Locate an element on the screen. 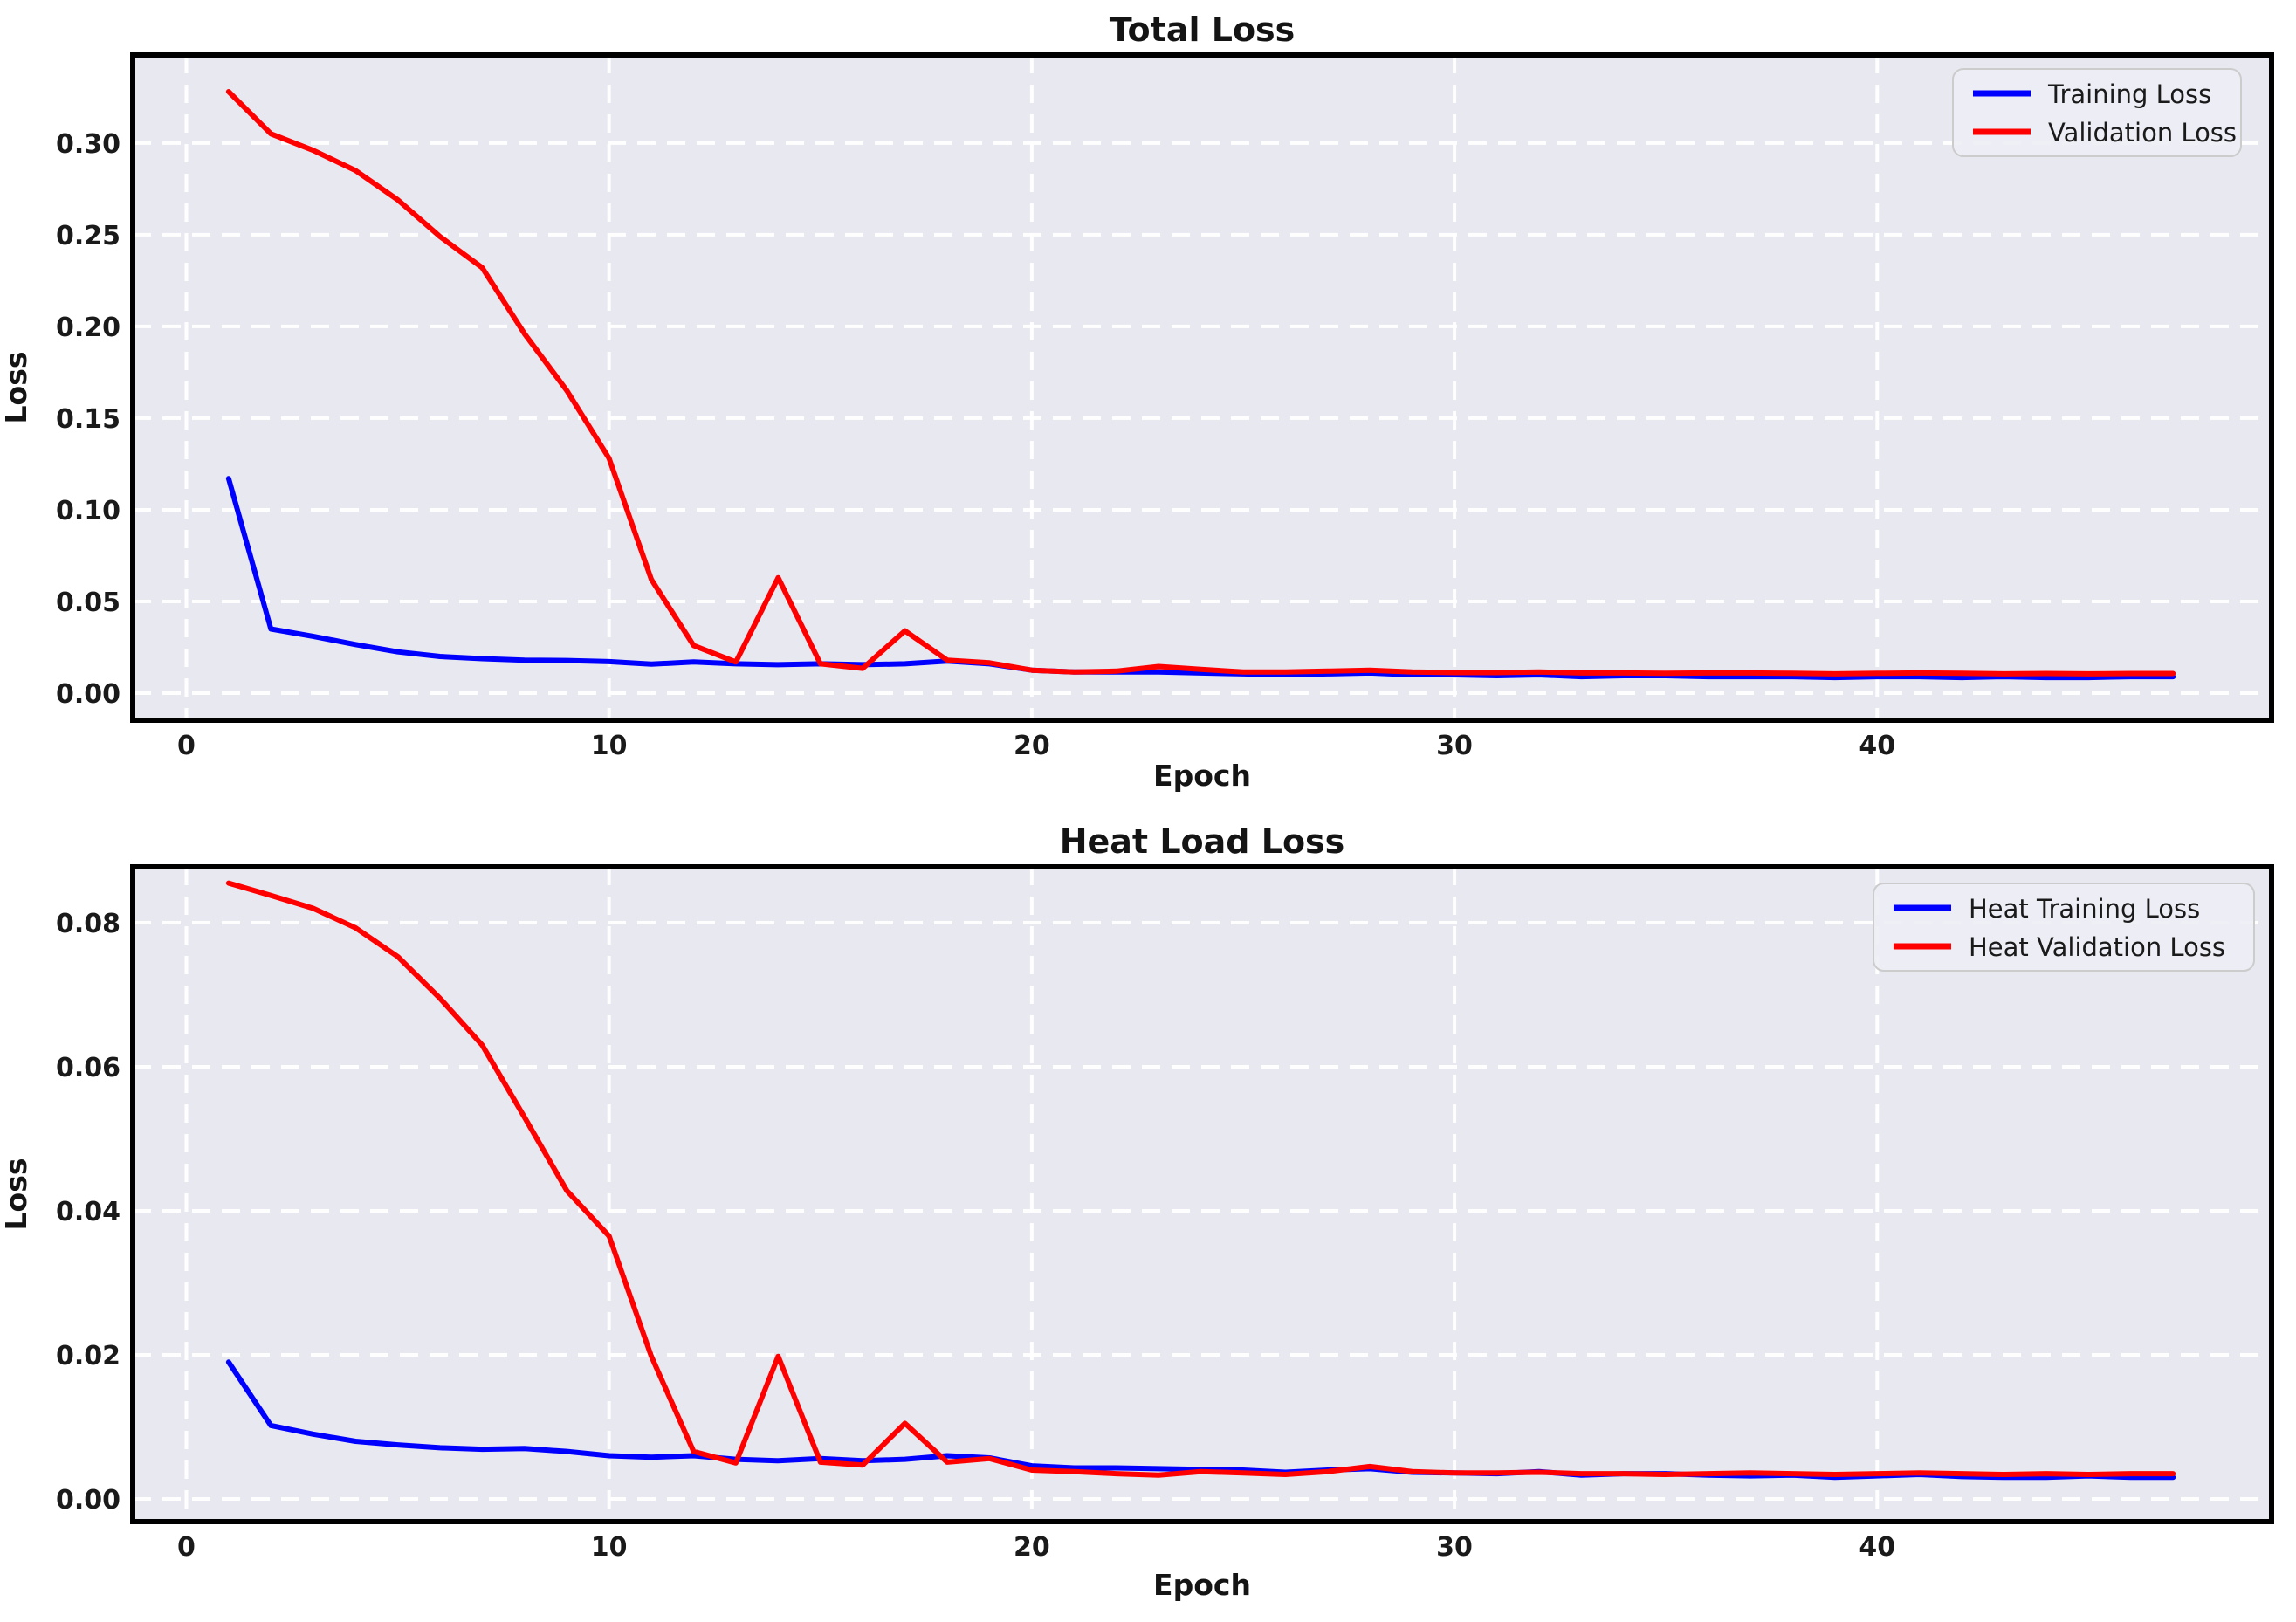 This screenshot has height=1622, width=2296. legend-box is located at coordinates (2064, 927).